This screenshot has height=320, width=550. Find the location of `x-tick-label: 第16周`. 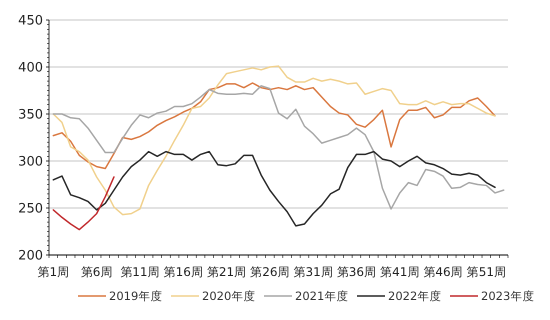

x-tick-label: 第16周 is located at coordinates (183, 272).